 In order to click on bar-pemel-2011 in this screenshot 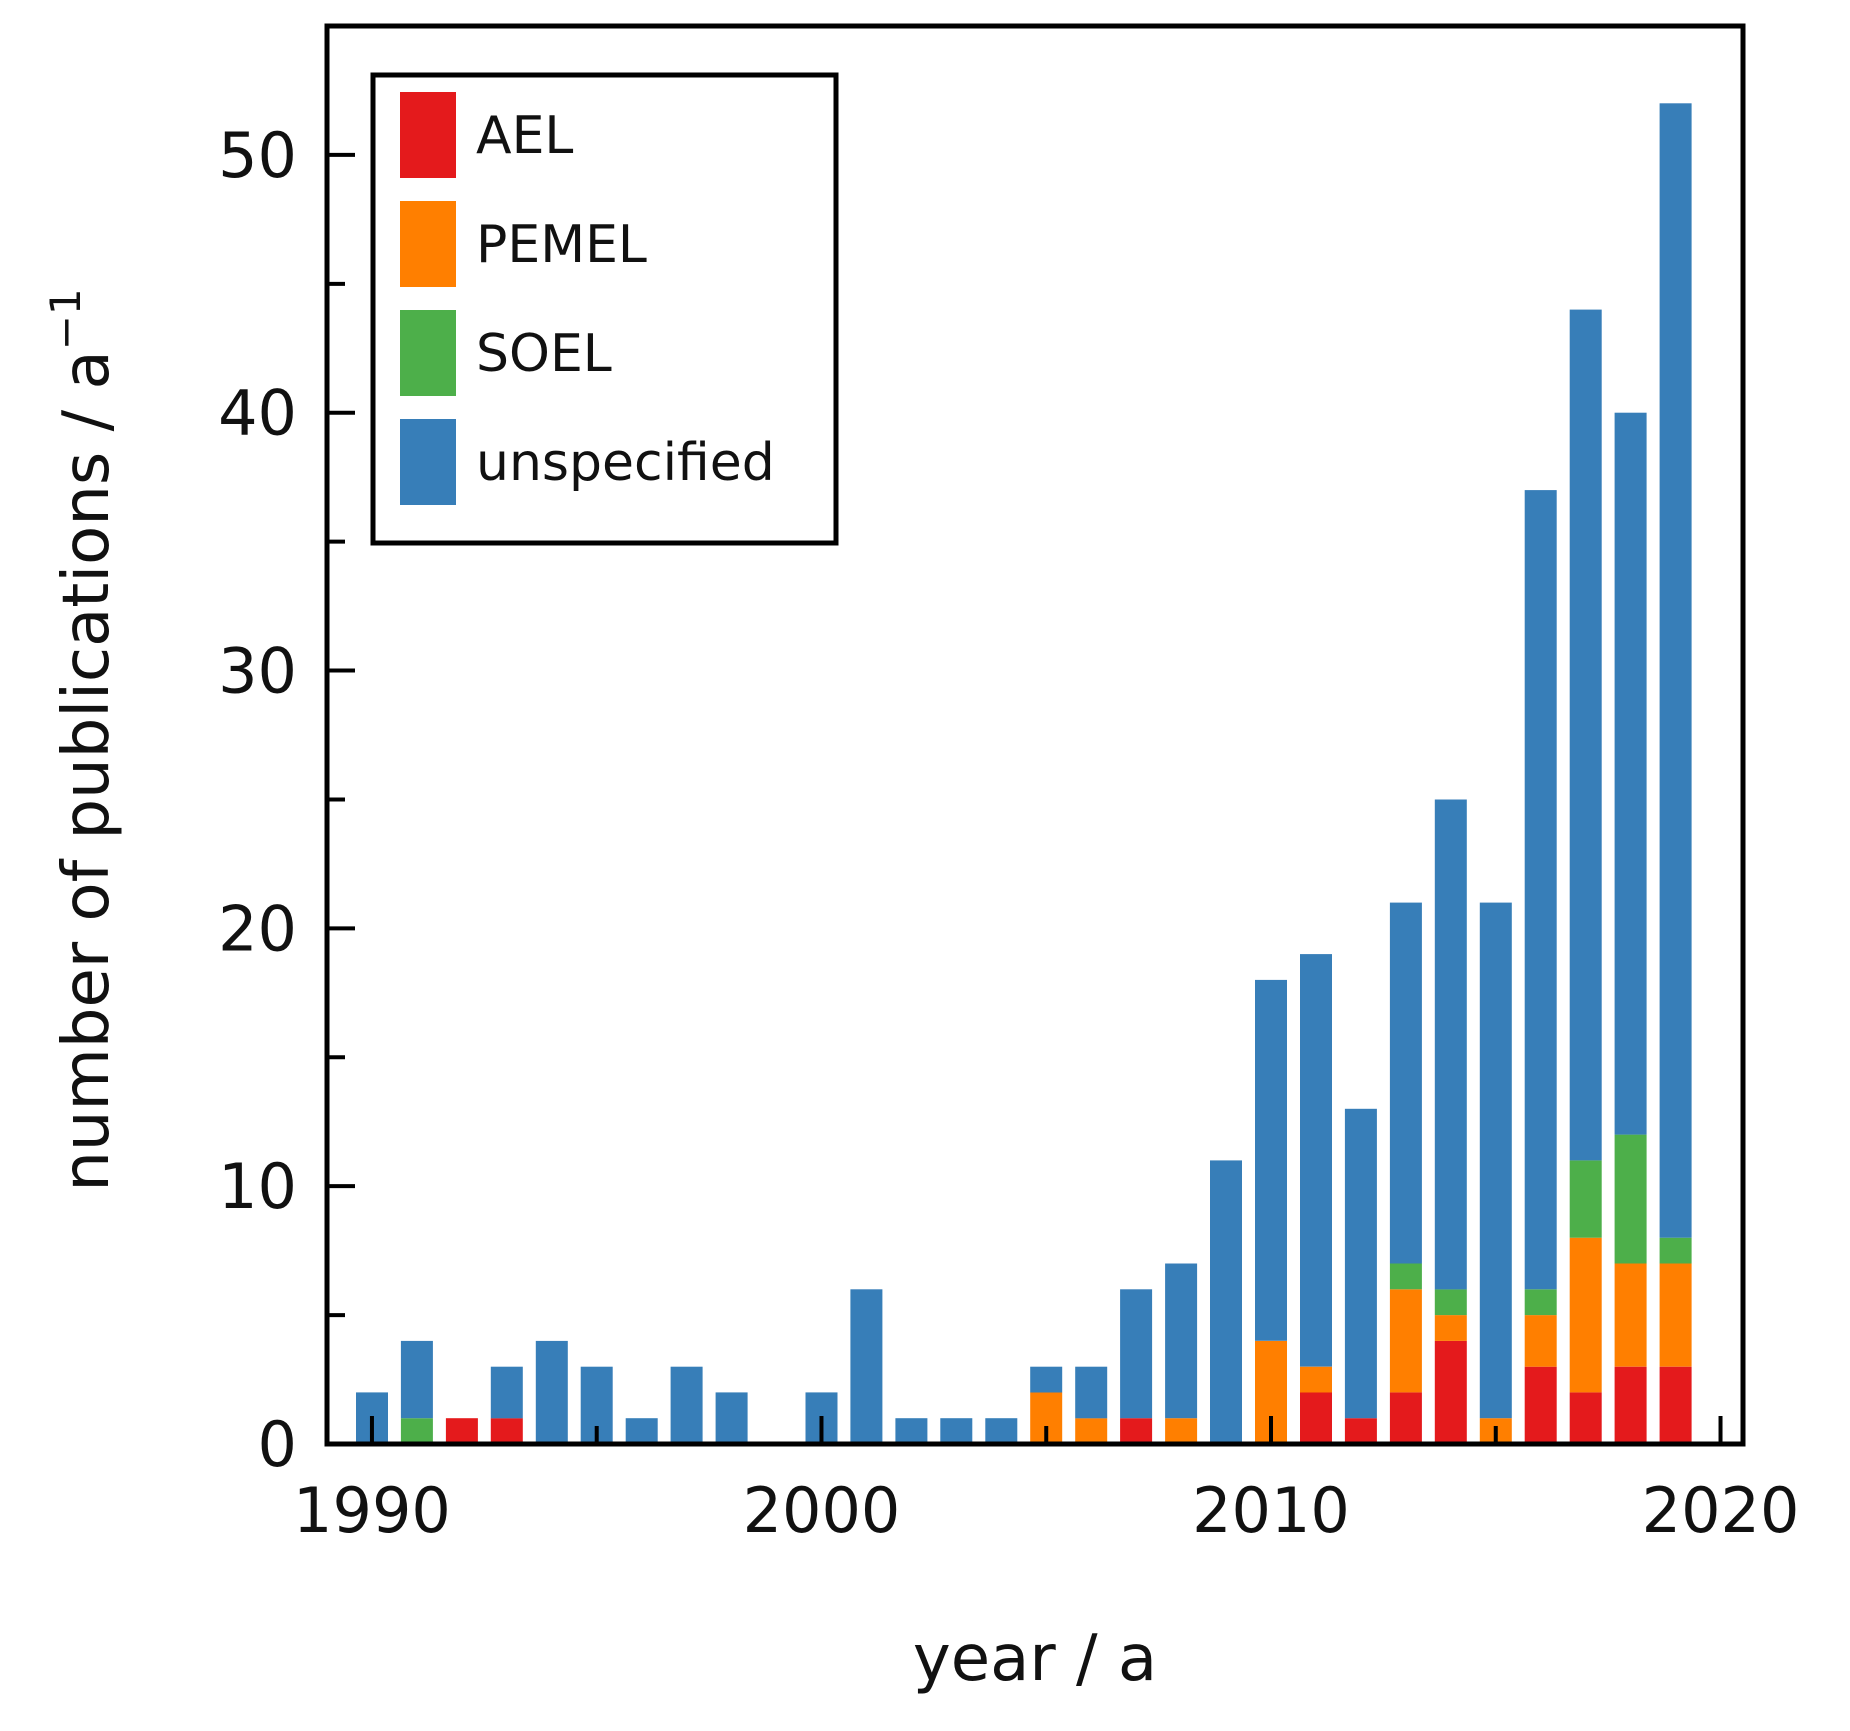, I will do `click(1316, 1379)`.